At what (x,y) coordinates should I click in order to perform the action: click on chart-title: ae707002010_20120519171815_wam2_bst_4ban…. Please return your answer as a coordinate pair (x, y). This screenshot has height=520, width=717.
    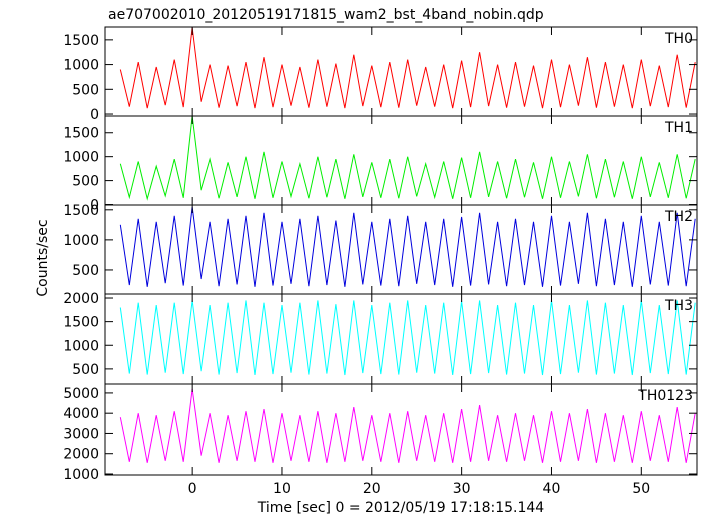
    Looking at the image, I should click on (326, 15).